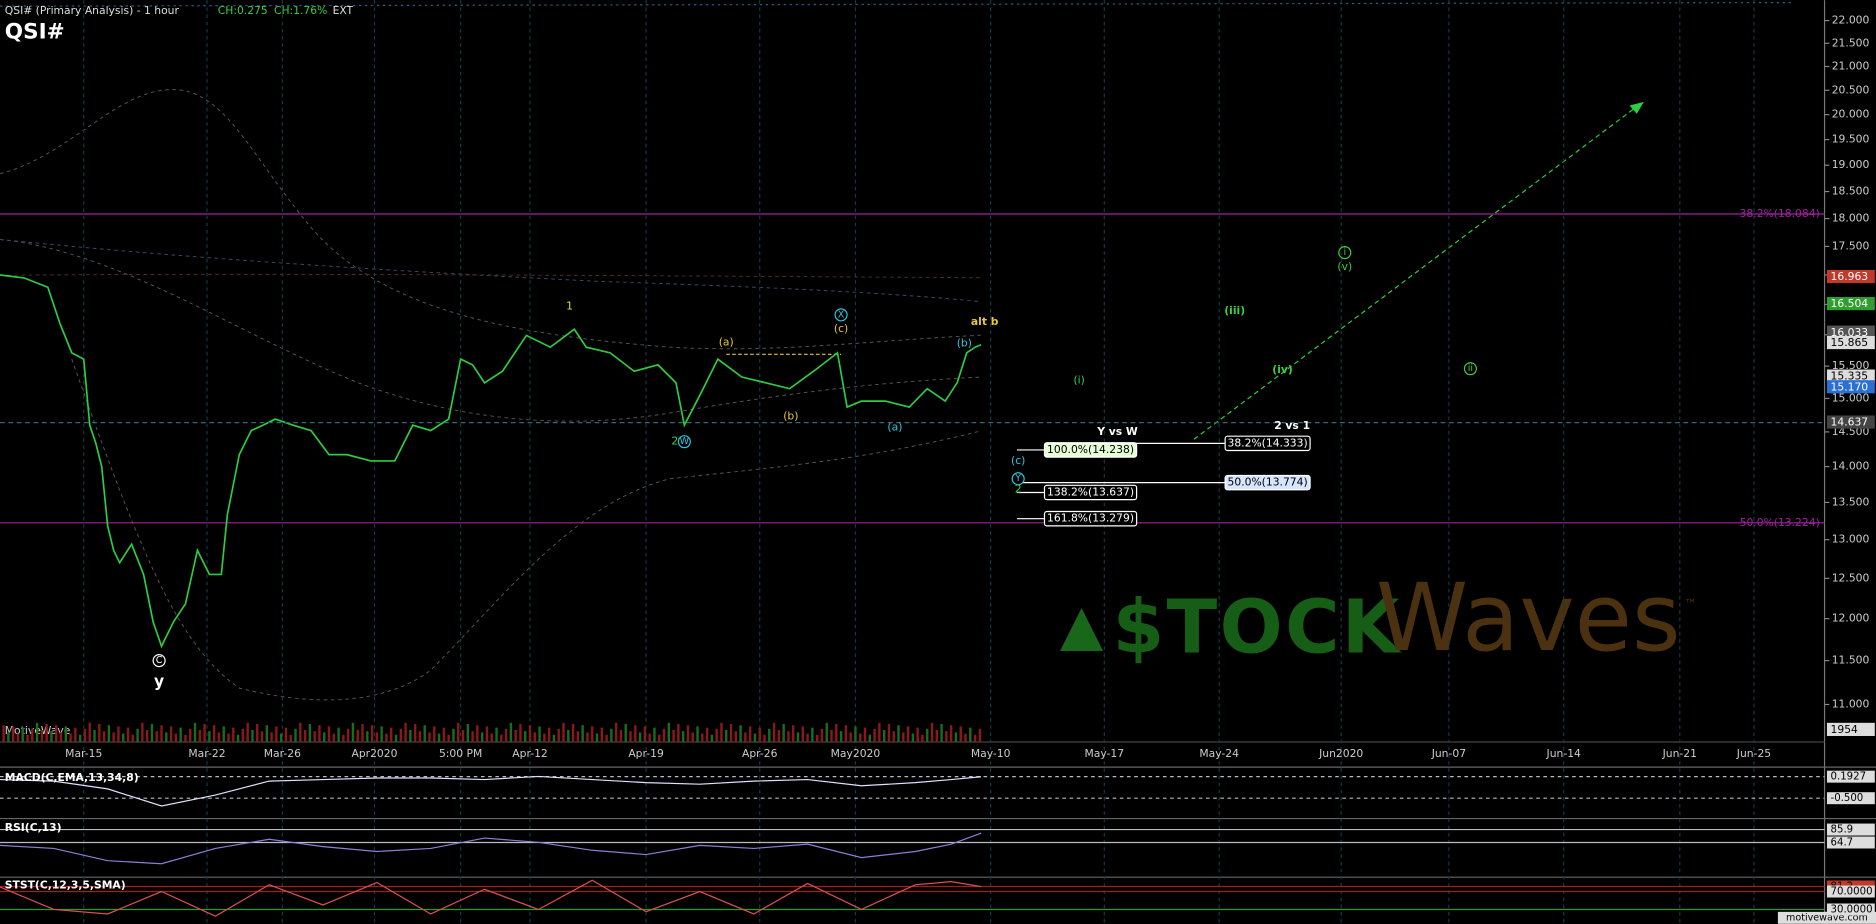 This screenshot has width=1876, height=924. Describe the element at coordinates (841, 328) in the screenshot. I see `wave-label: (c)` at that location.